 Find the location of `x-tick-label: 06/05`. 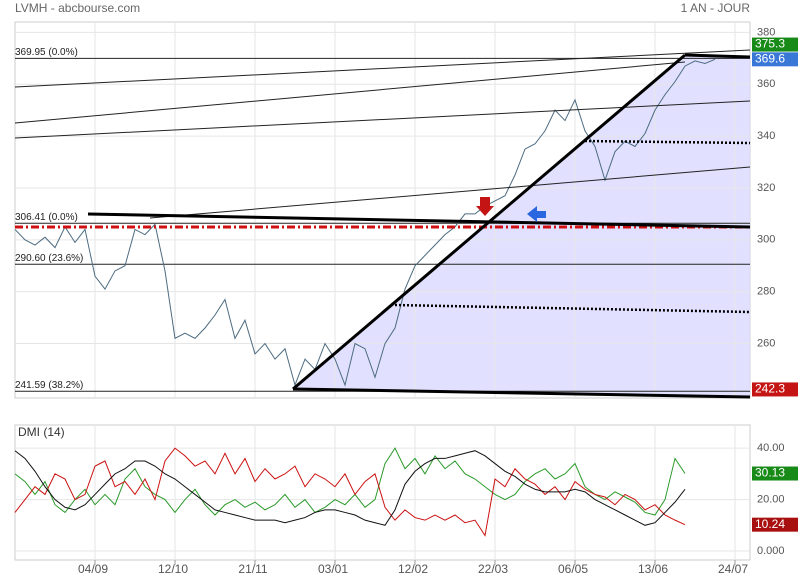

x-tick-label: 06/05 is located at coordinates (573, 569).